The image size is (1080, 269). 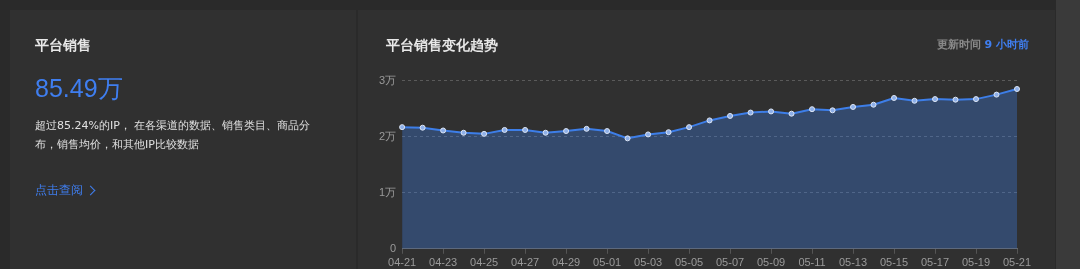 I want to click on x-tick-label: 05-11, so click(x=812, y=262).